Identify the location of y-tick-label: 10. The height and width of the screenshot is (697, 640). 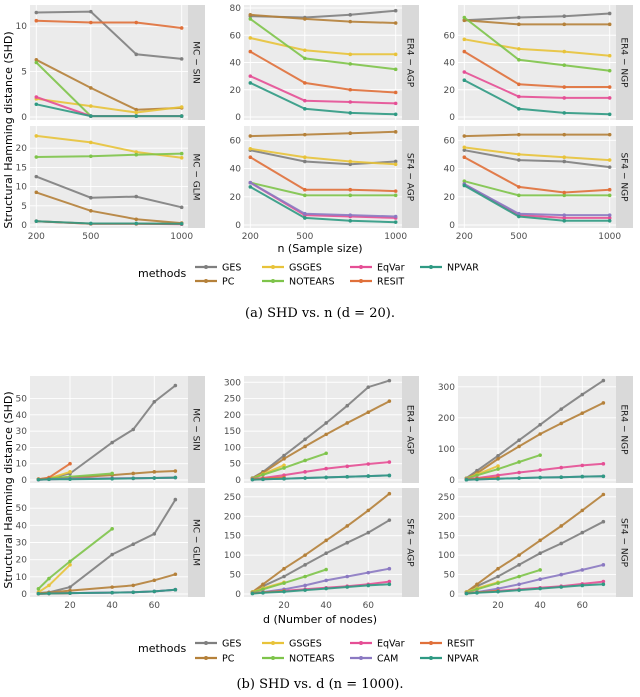
(22, 27).